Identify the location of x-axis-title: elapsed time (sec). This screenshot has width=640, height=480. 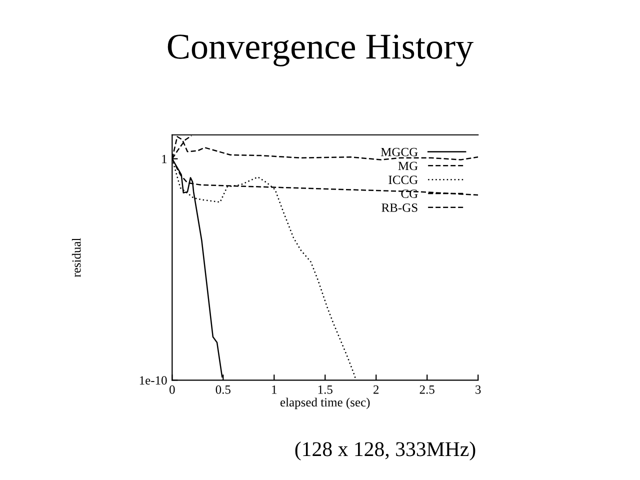
(325, 404).